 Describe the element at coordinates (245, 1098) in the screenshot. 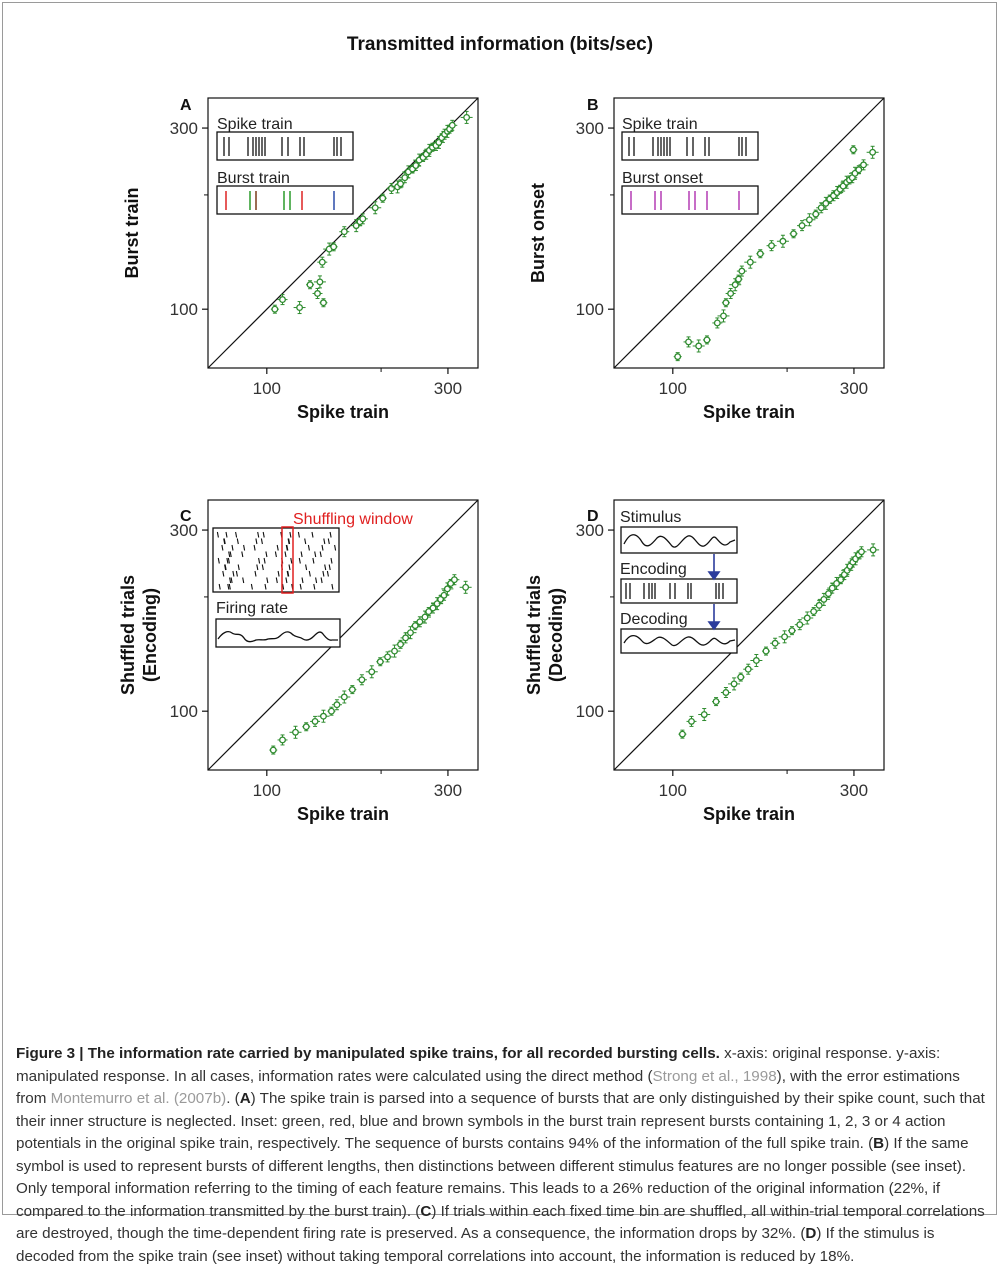

I see `caption-letter-a: A` at that location.